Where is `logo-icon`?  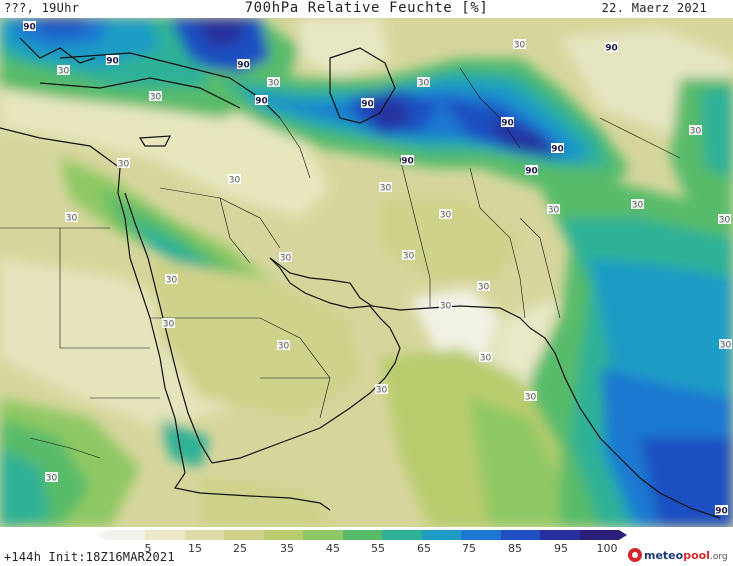 logo-icon is located at coordinates (635, 555).